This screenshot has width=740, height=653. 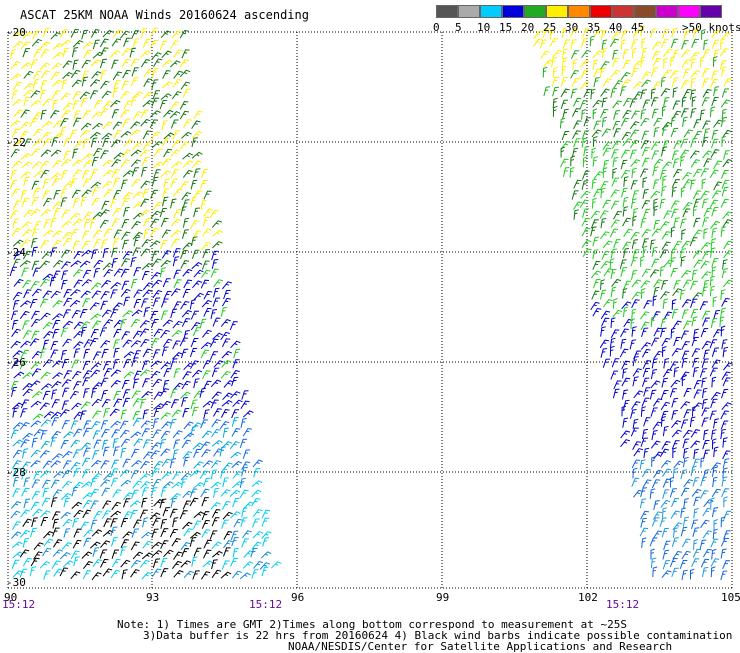 What do you see at coordinates (16, 472) in the screenshot?
I see `lat-label-28: -28` at bounding box center [16, 472].